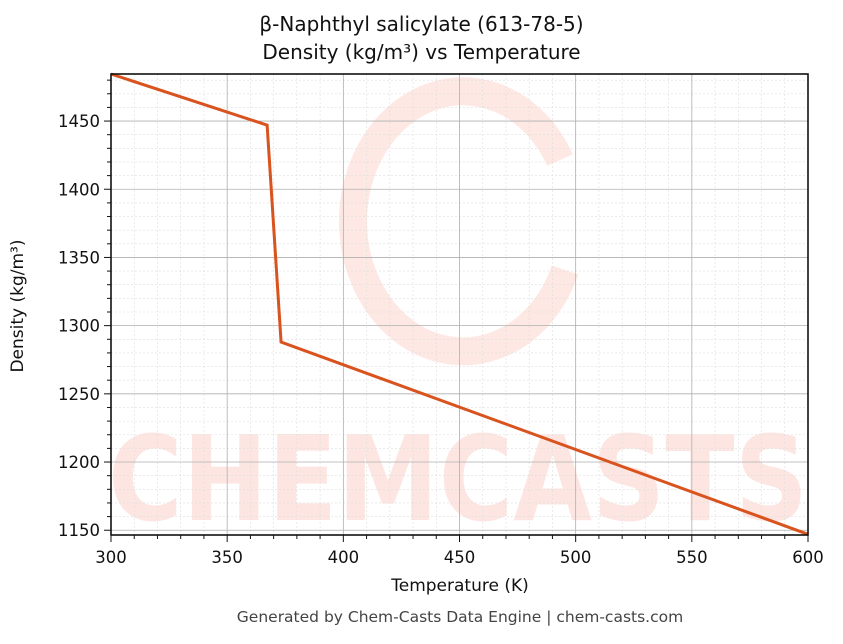 The image size is (843, 644). Describe the element at coordinates (460, 557) in the screenshot. I see `x-tick-label: 450` at that location.